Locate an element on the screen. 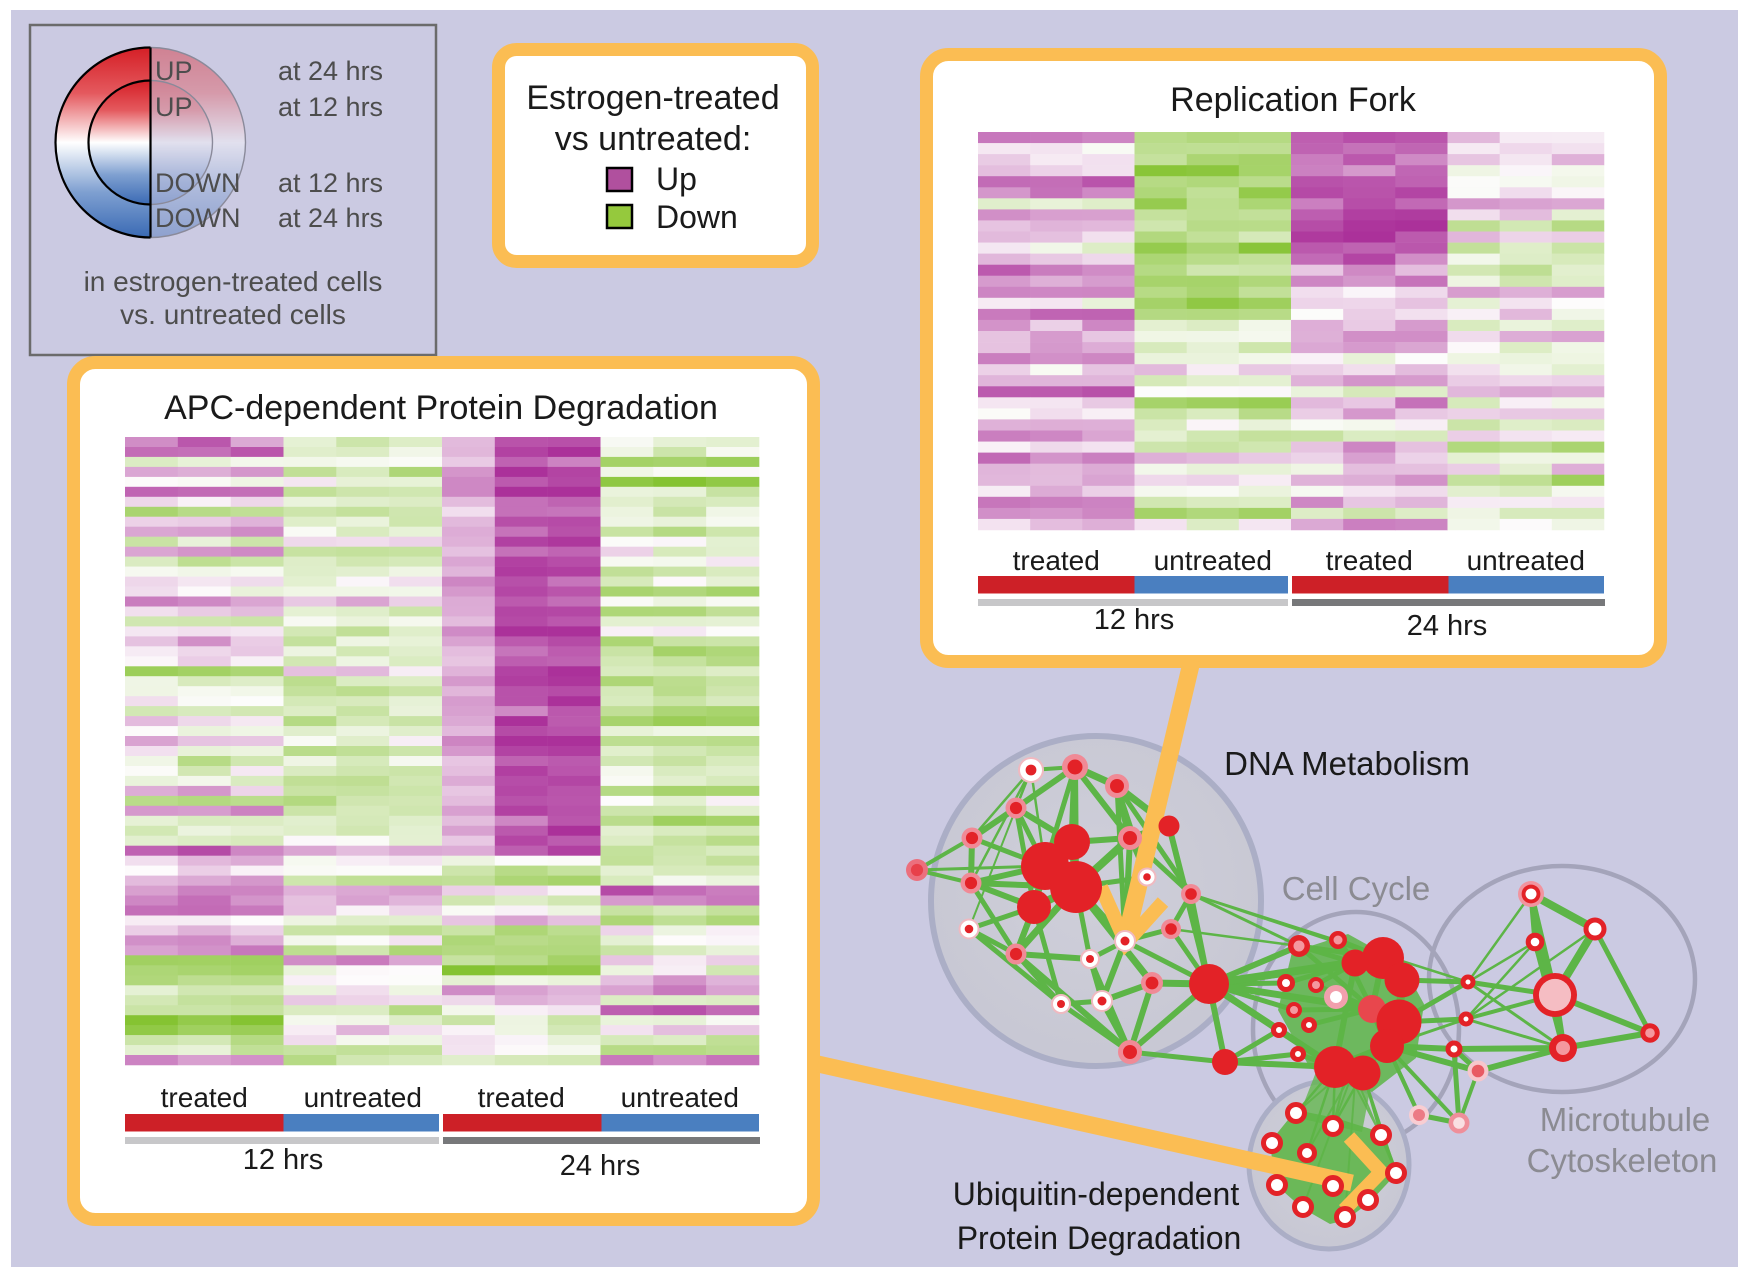 Image resolution: width=1750 pixels, height=1279 pixels. svg-text: Down is located at coordinates (697, 217).